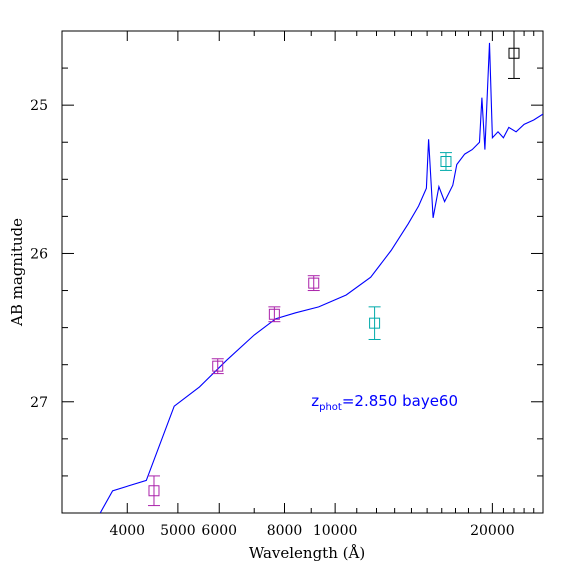 This screenshot has width=574, height=574. I want to click on x-axis-title: Wavelength (Å), so click(307, 553).